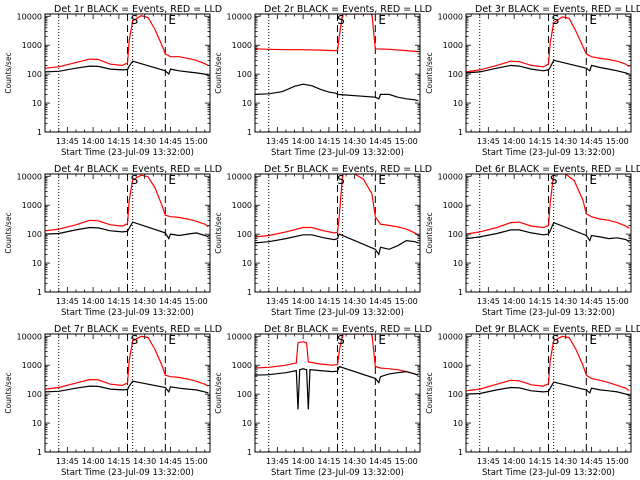  I want to click on chart-title: Det 1r BLACK = Events, RED = LLD, so click(138, 9).